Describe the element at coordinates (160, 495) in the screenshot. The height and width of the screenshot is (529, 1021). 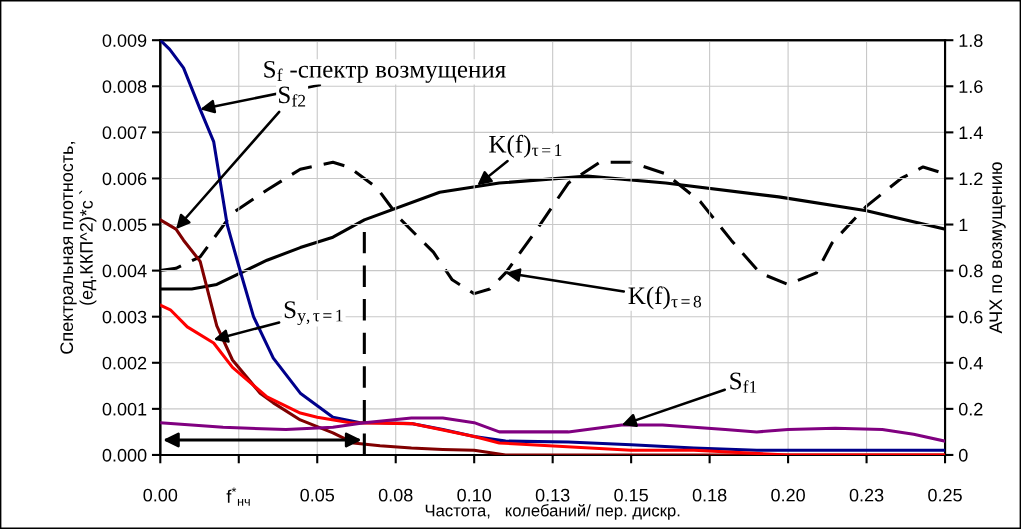
I see `x-tick-label: 0.00` at that location.